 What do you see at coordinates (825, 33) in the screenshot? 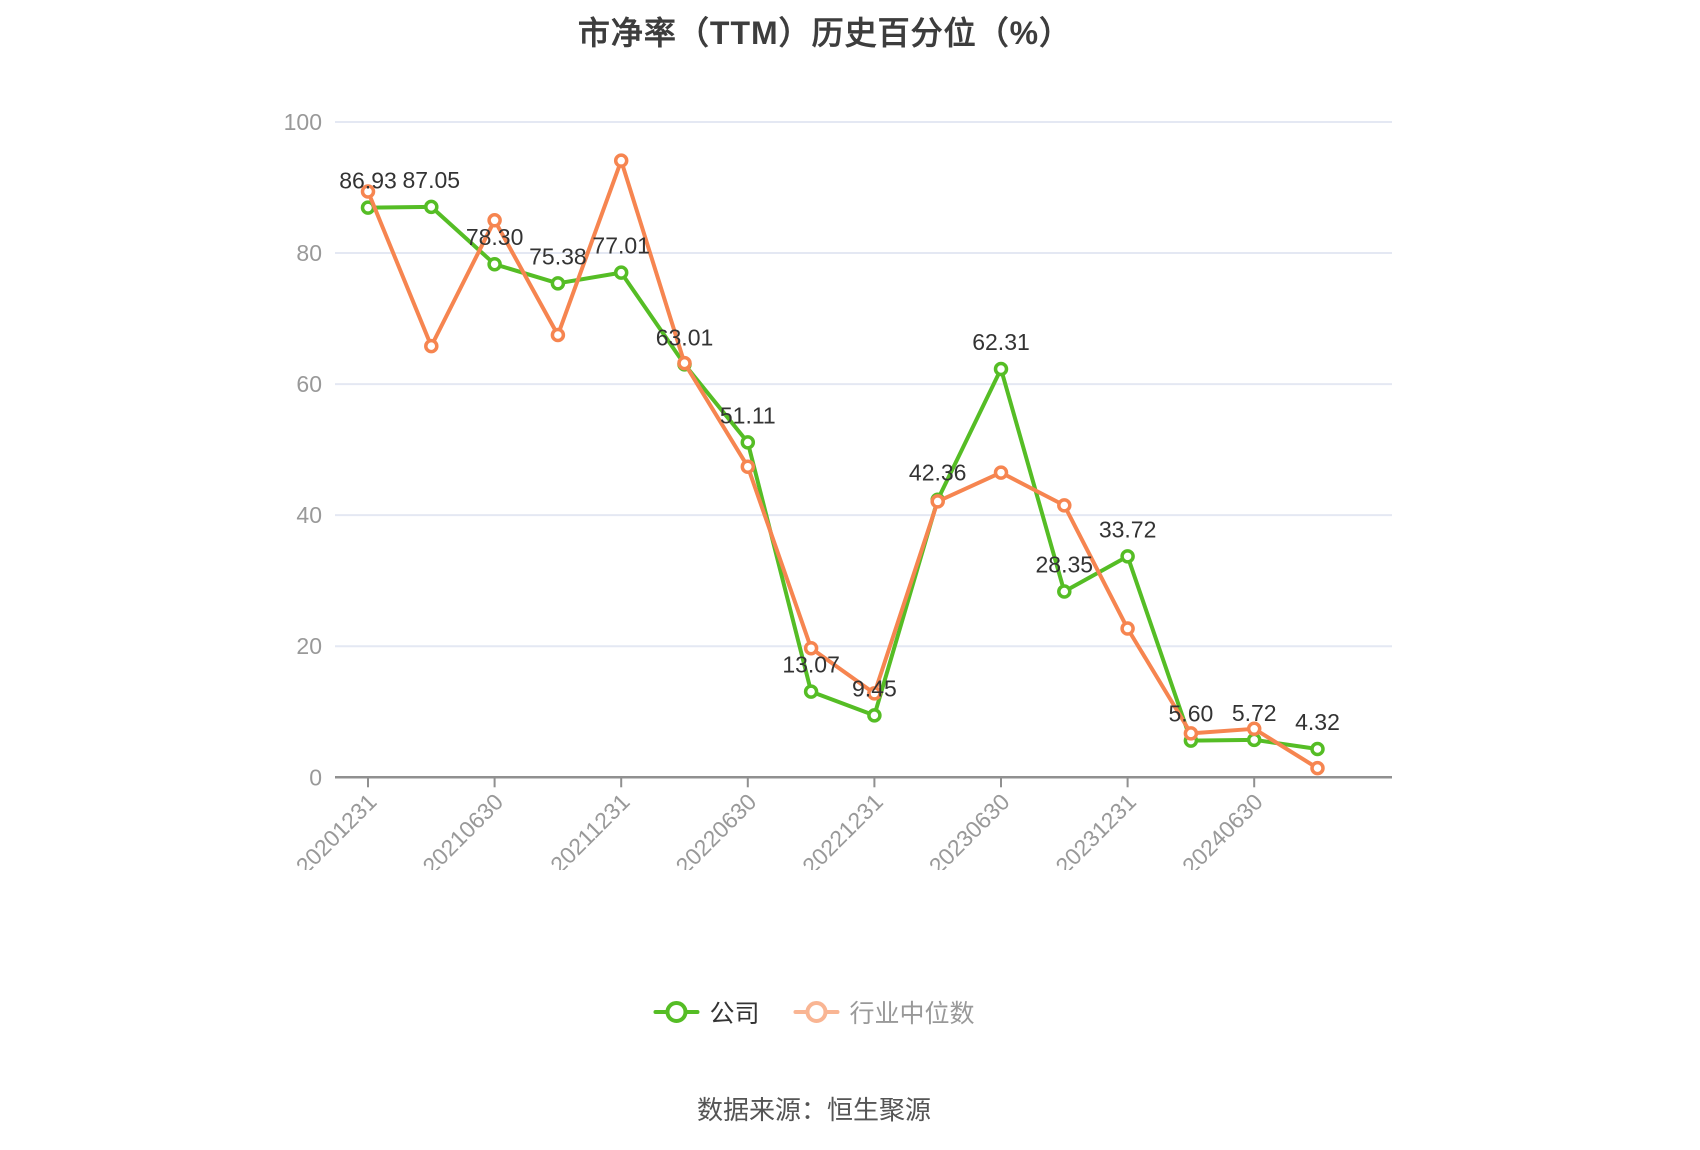
I see `page-title: 市净率（TTM）历史百分位（%）` at bounding box center [825, 33].